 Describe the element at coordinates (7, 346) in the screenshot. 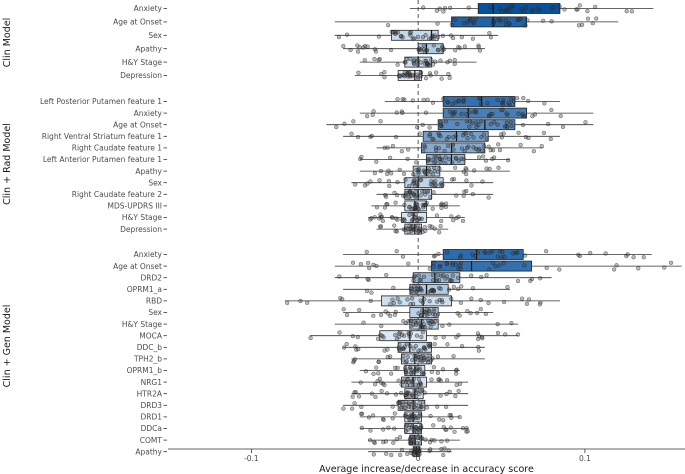

I see `panel-label-2: Clin + Gen Model` at that location.